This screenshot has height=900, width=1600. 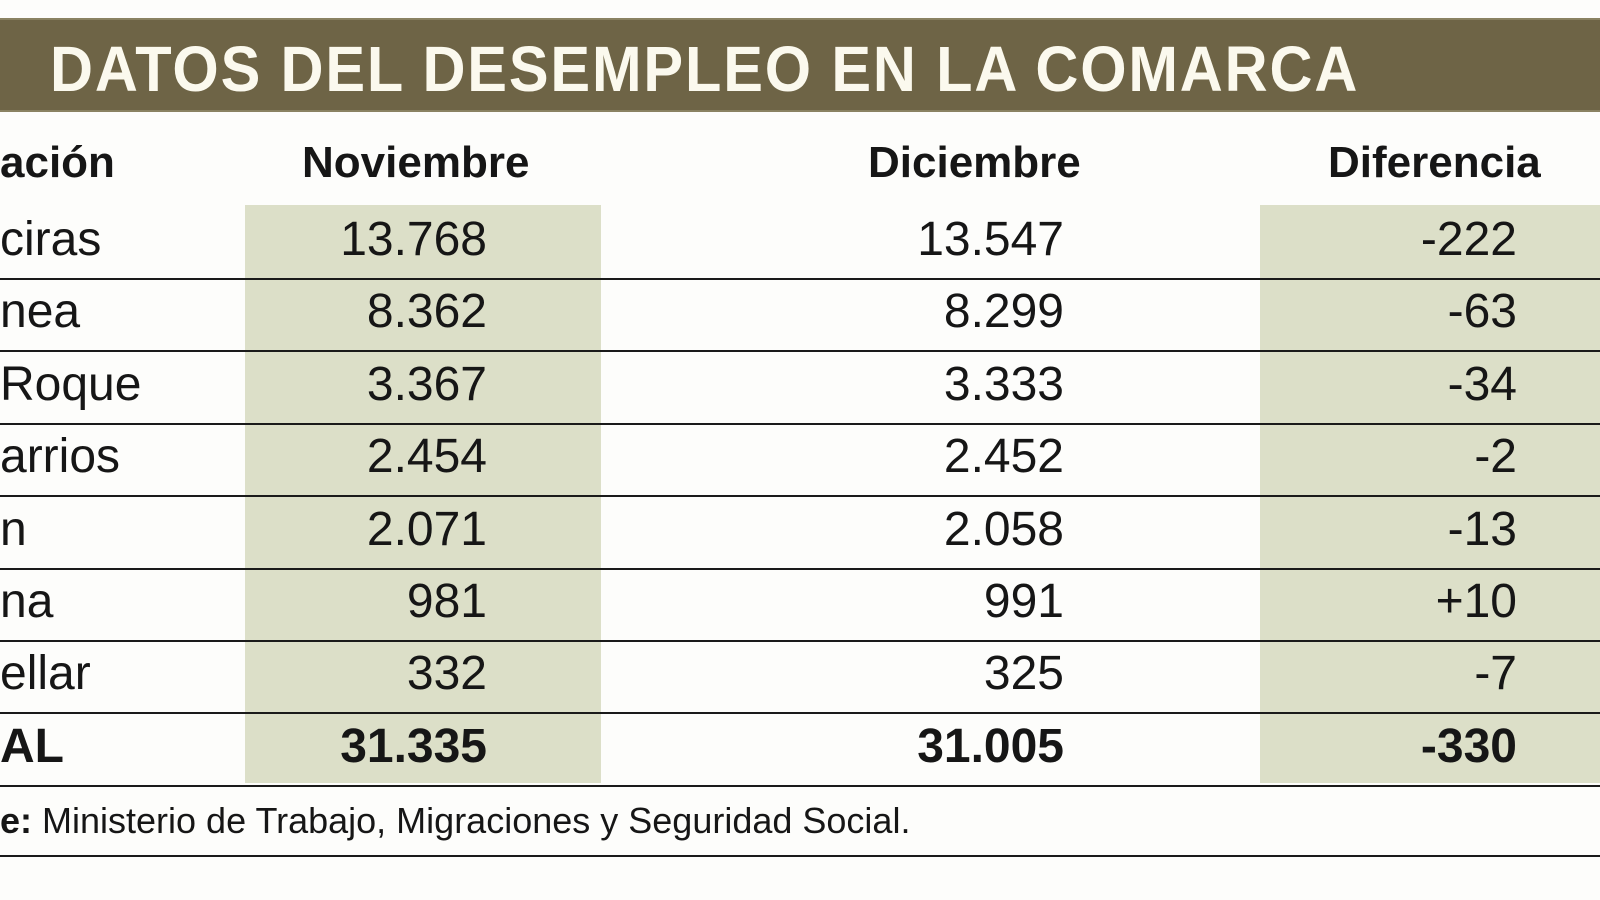 What do you see at coordinates (446, 601) in the screenshot?
I see `cell-nov: 981` at bounding box center [446, 601].